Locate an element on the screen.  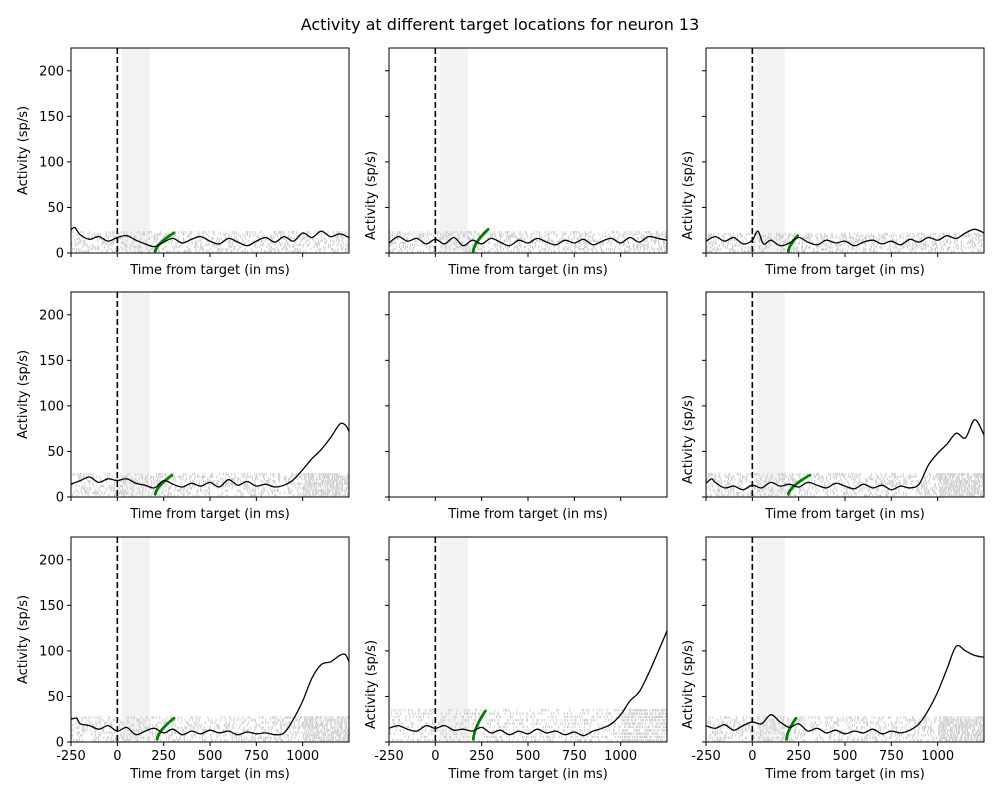
panel-p22: Time from target (in ms) is located at coordinates (526, 406).